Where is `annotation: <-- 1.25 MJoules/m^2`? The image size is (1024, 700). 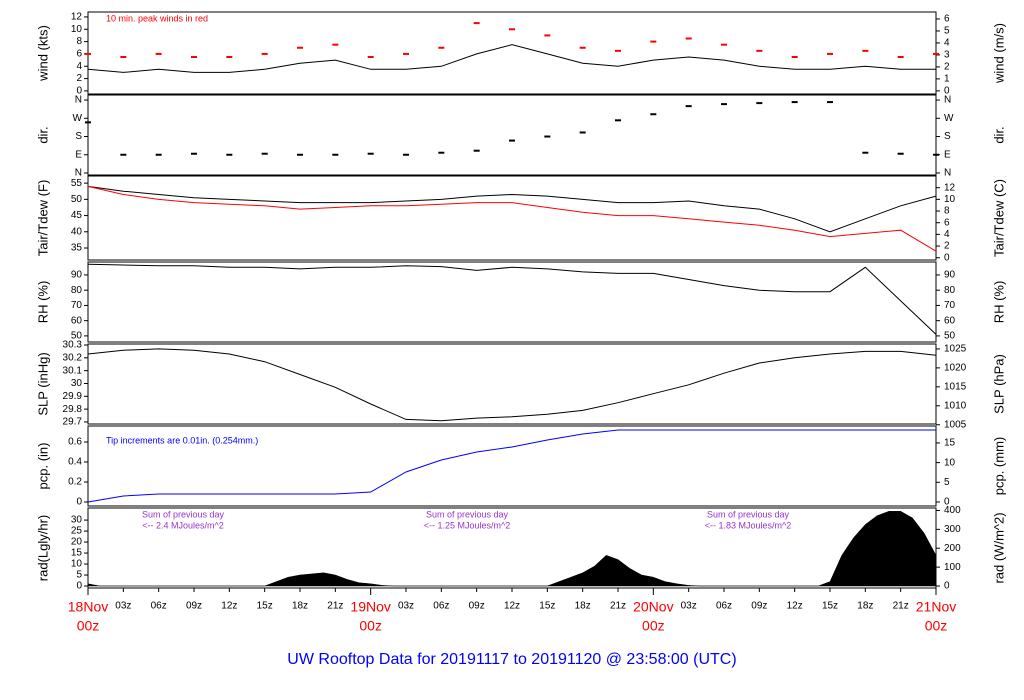 annotation: <-- 1.25 MJoules/m^2 is located at coordinates (467, 525).